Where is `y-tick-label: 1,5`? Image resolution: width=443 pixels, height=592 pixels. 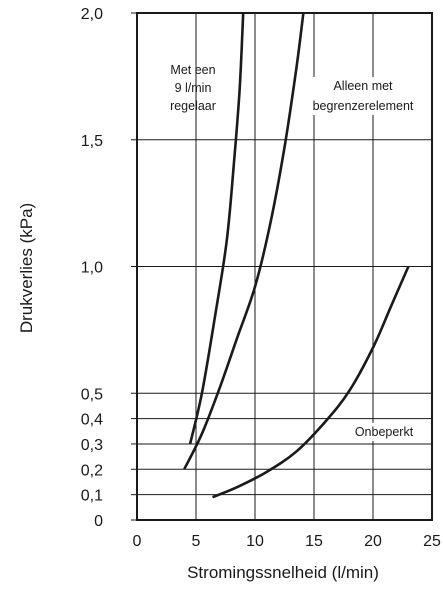 y-tick-label: 1,5 is located at coordinates (92, 141).